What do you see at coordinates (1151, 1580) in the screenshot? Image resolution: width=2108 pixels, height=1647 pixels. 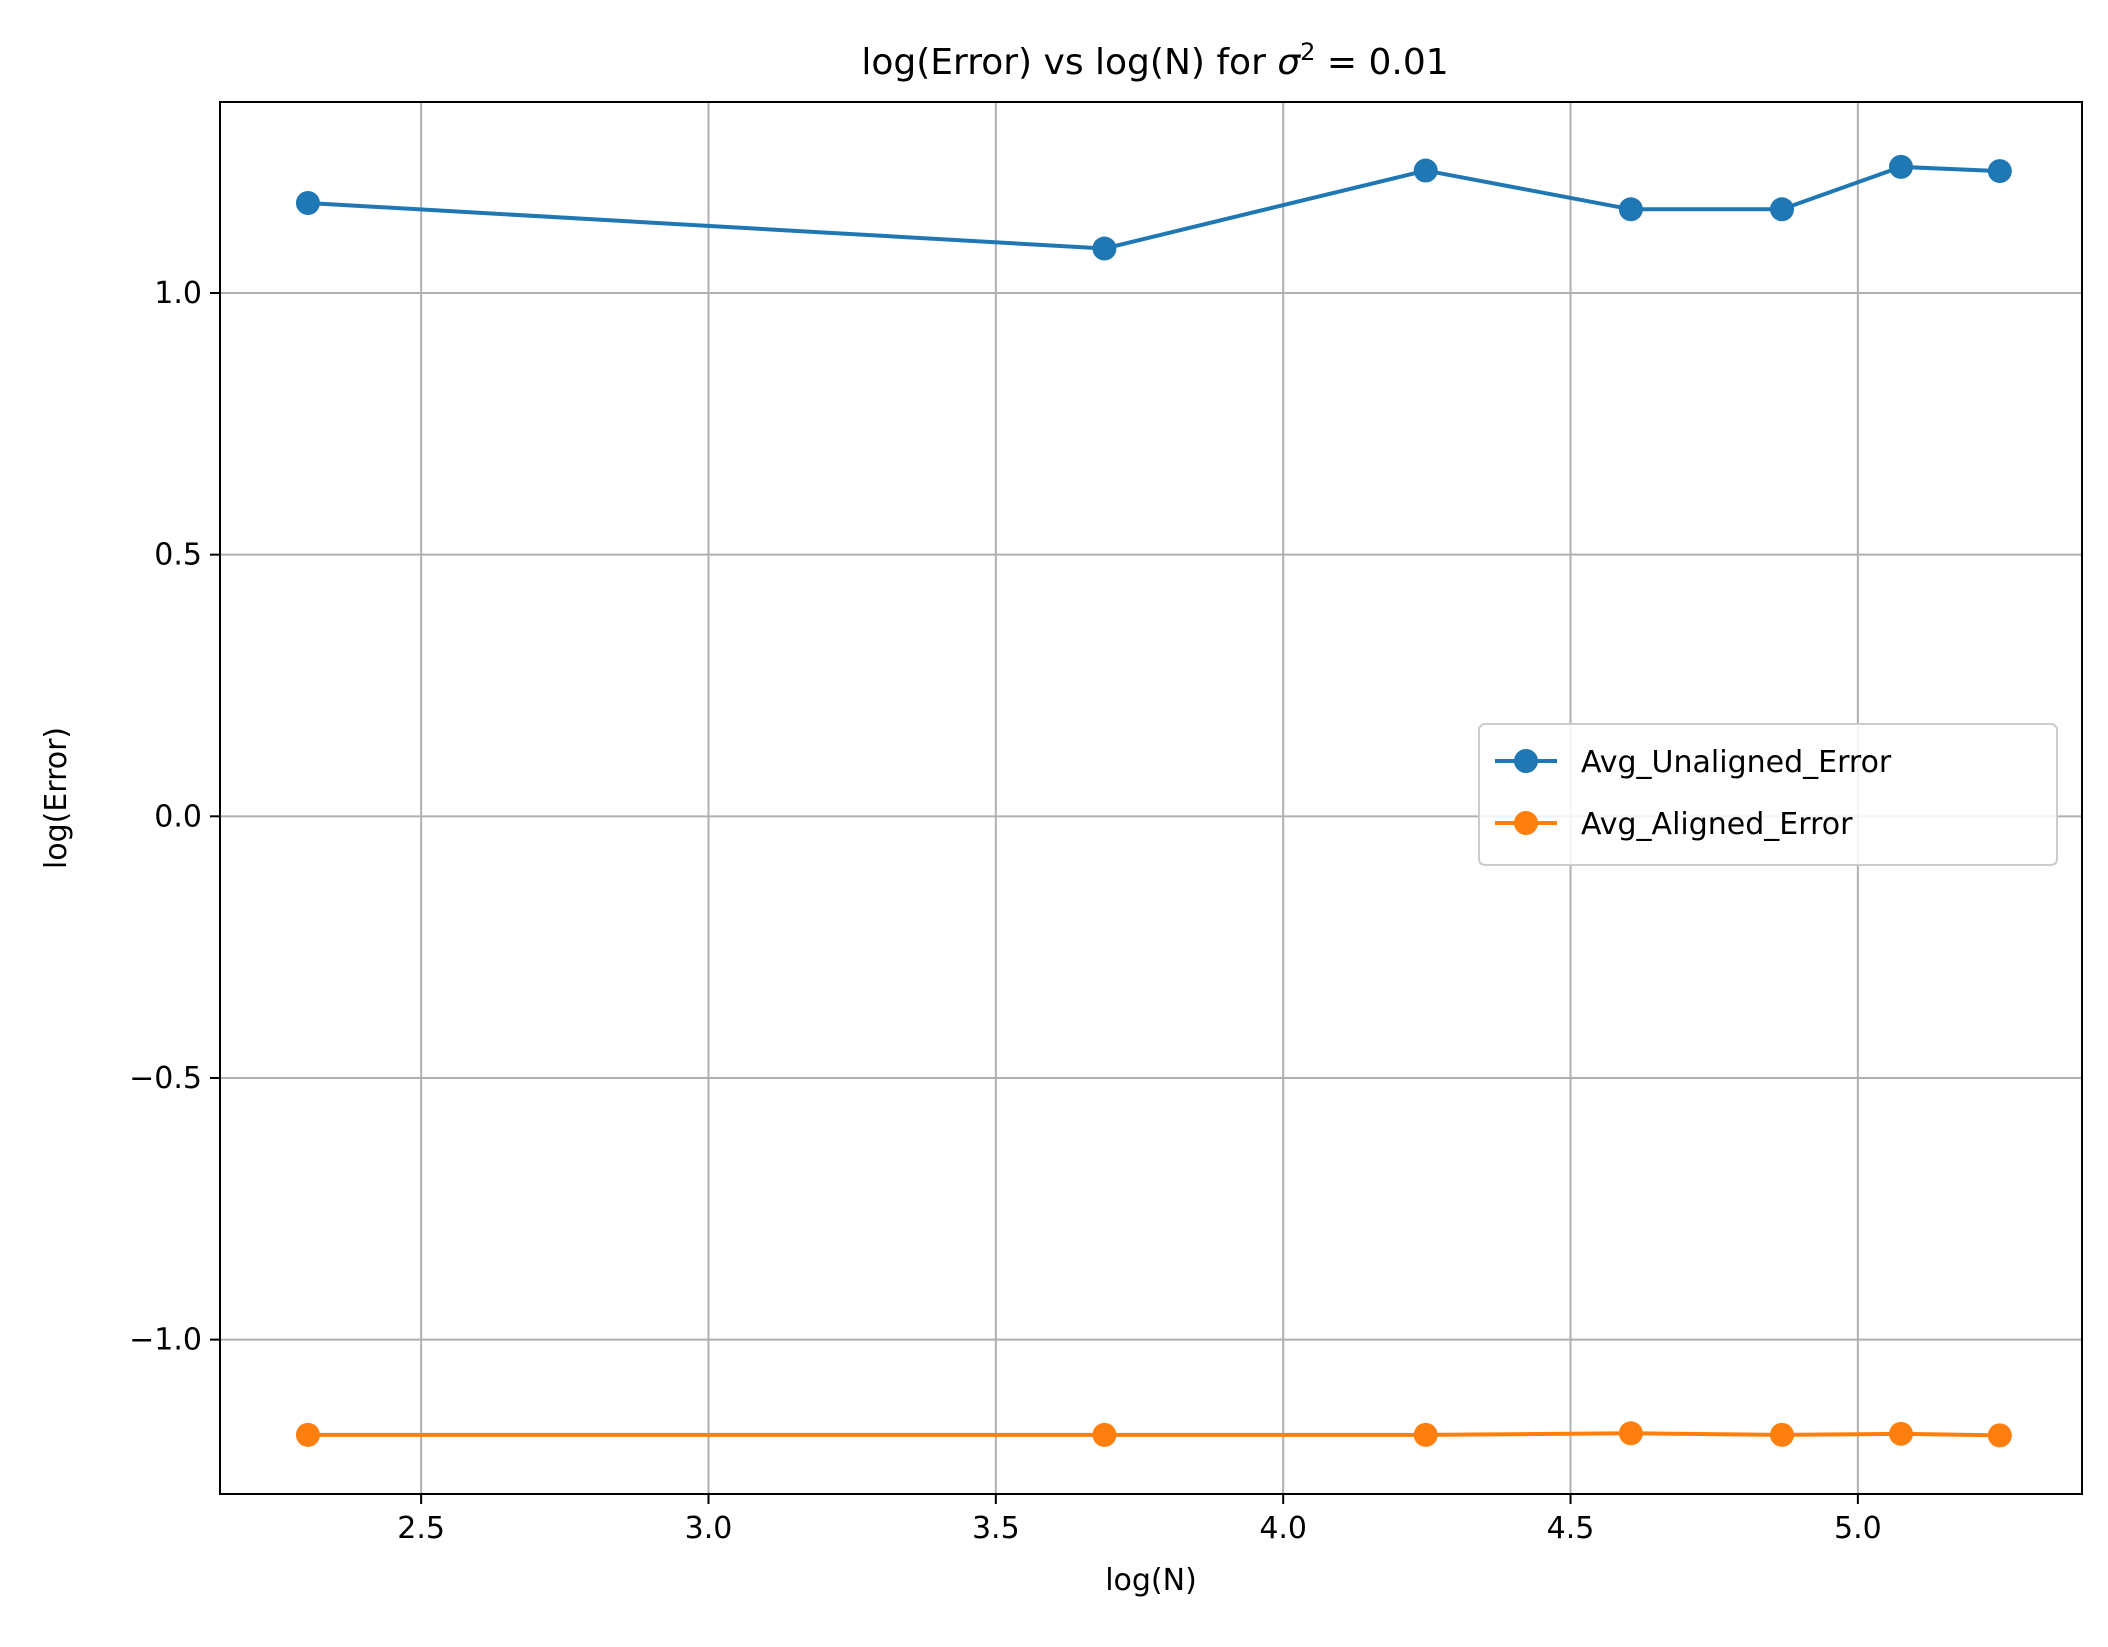 I see `x-axis-label: log(N)` at bounding box center [1151, 1580].